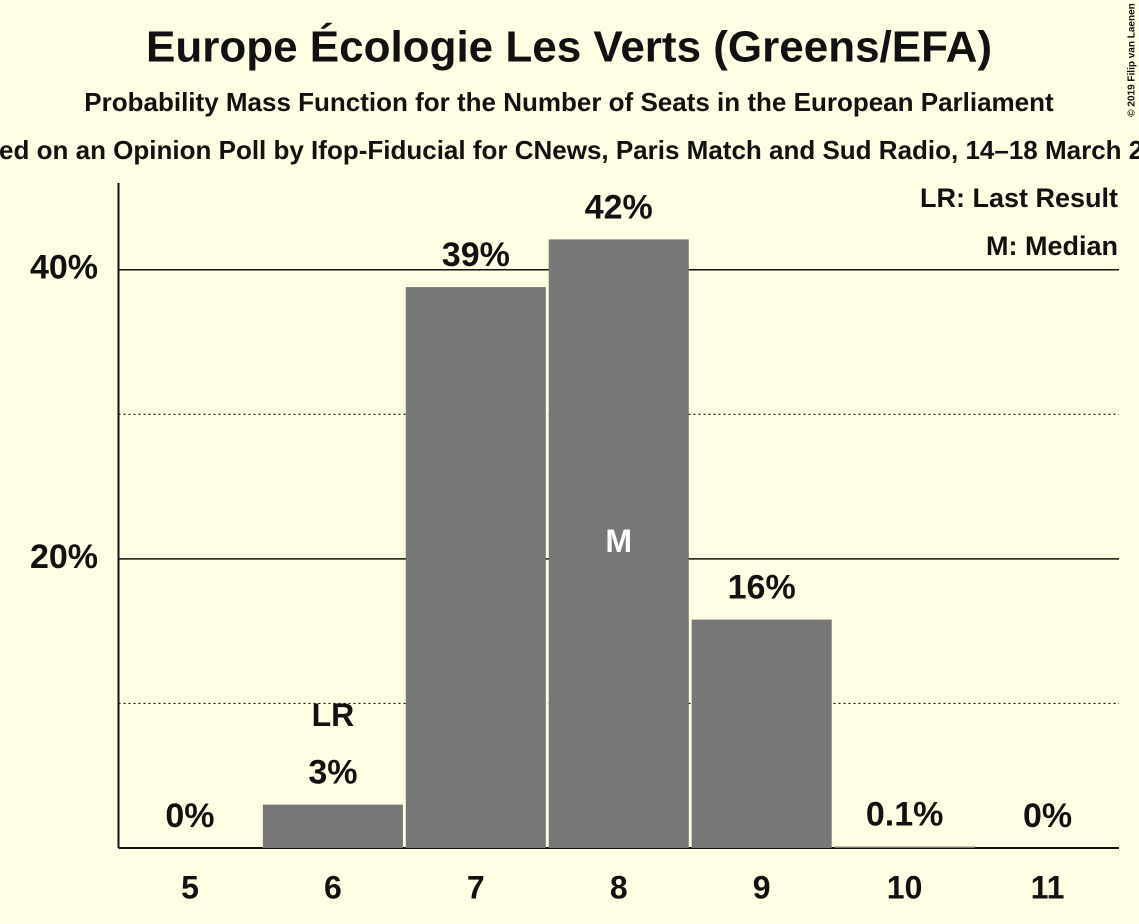 This screenshot has width=1139, height=924. Describe the element at coordinates (333, 715) in the screenshot. I see `annotation: LR` at that location.